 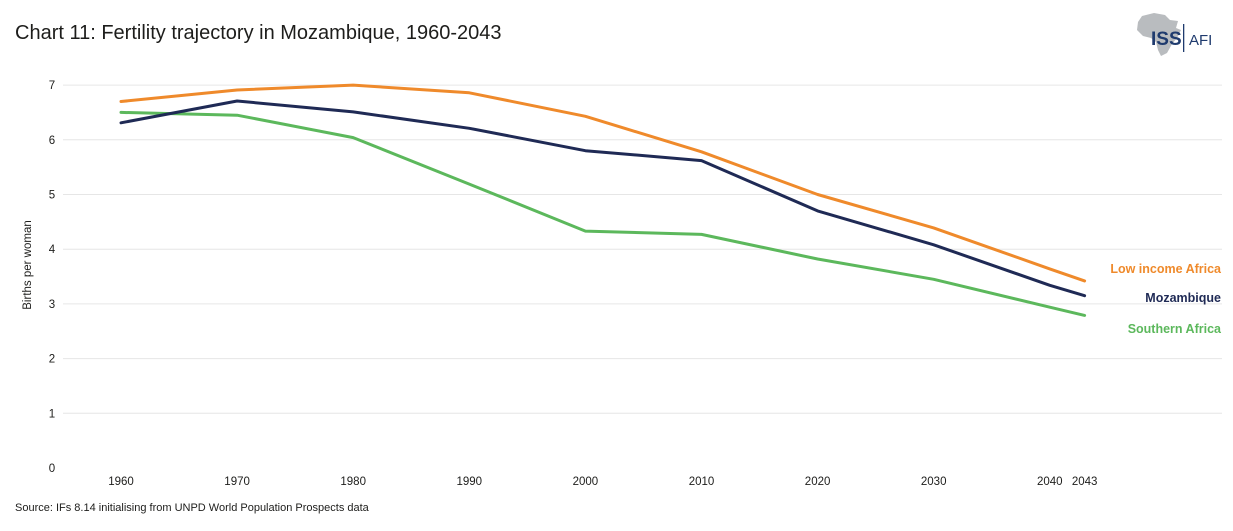 I want to click on y-tick-label: 7, so click(x=52, y=86).